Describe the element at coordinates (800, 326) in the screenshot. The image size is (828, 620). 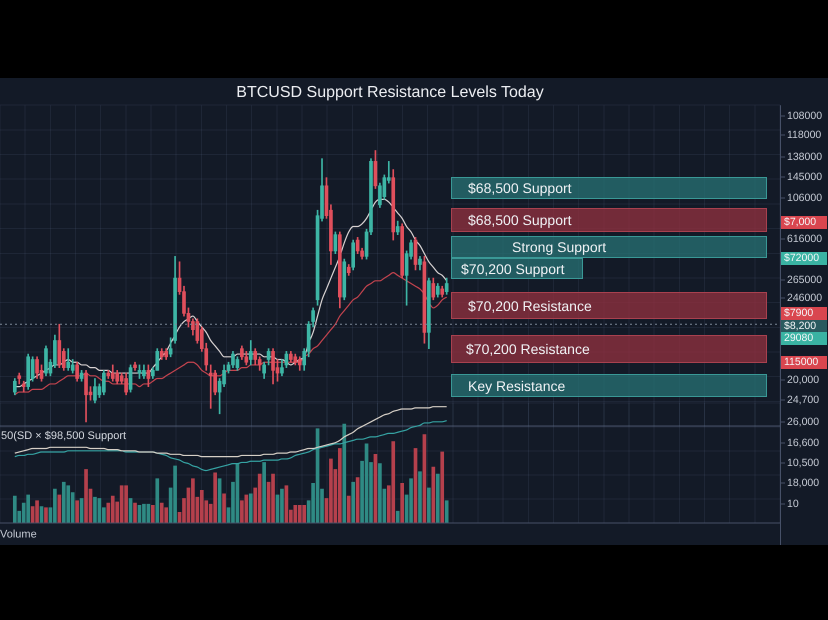
I see `text: $8,200` at that location.